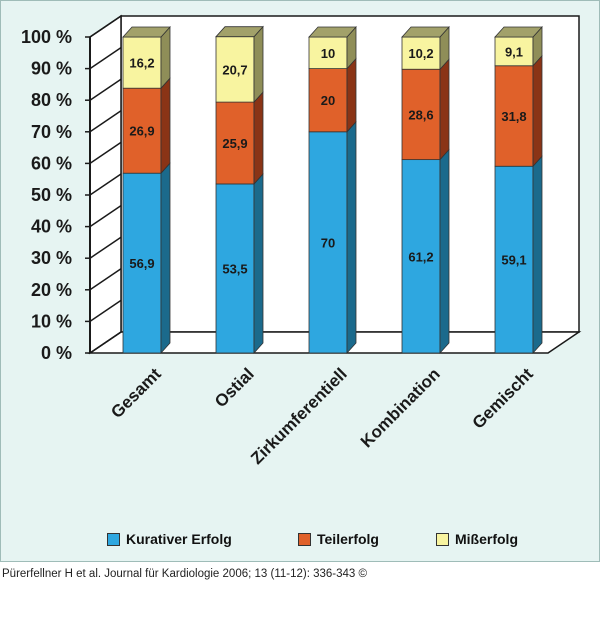 The width and height of the screenshot is (600, 624). Describe the element at coordinates (299, 416) in the screenshot. I see `category-label-zirkumferentiell: Zirkumferentiell` at that location.